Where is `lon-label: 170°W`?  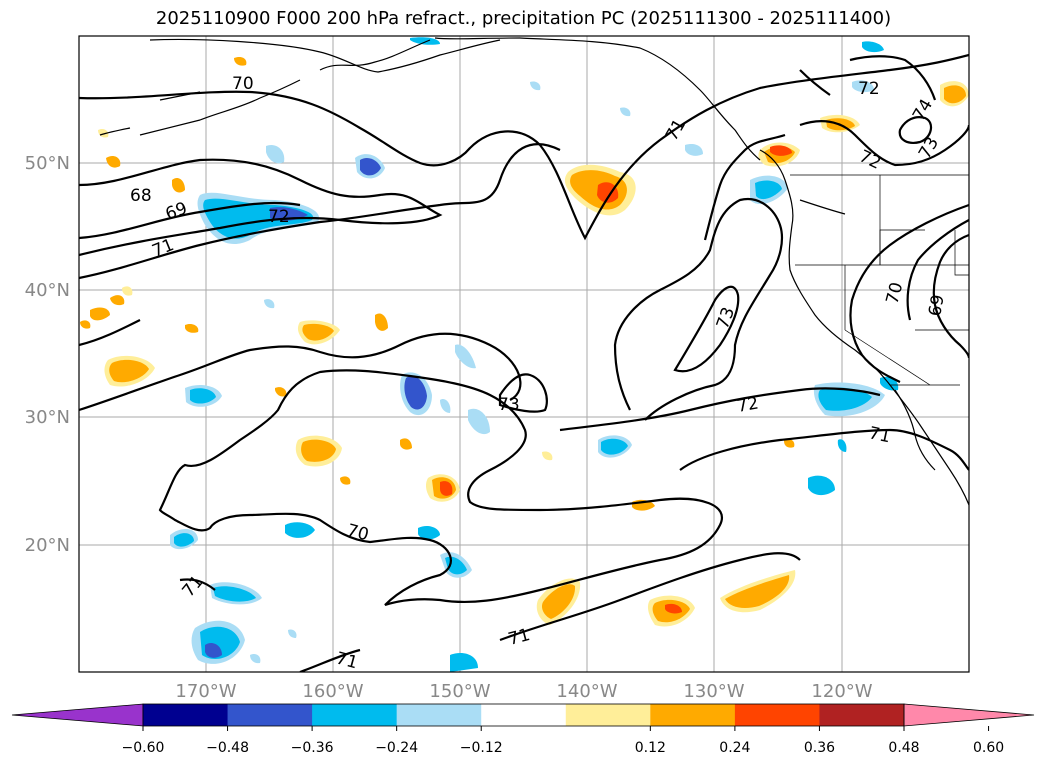
lon-label: 170°W is located at coordinates (205, 691).